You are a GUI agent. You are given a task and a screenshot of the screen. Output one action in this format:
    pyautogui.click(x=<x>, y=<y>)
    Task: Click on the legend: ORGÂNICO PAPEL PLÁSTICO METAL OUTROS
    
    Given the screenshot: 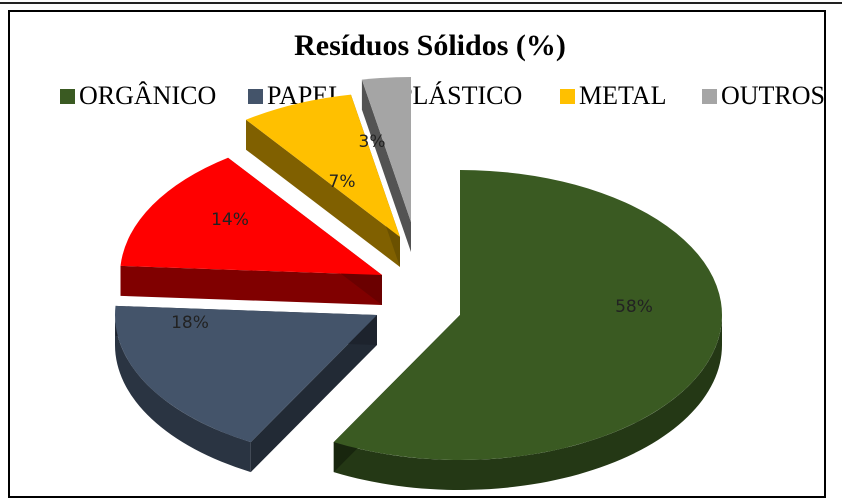 What is the action you would take?
    pyautogui.click(x=442, y=95)
    